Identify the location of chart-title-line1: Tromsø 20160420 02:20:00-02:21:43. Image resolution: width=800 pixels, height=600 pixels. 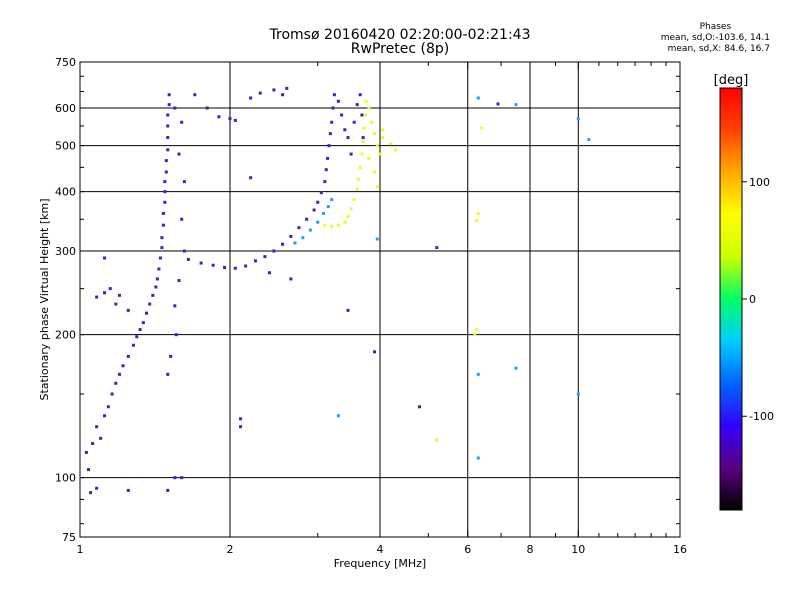
(400, 35).